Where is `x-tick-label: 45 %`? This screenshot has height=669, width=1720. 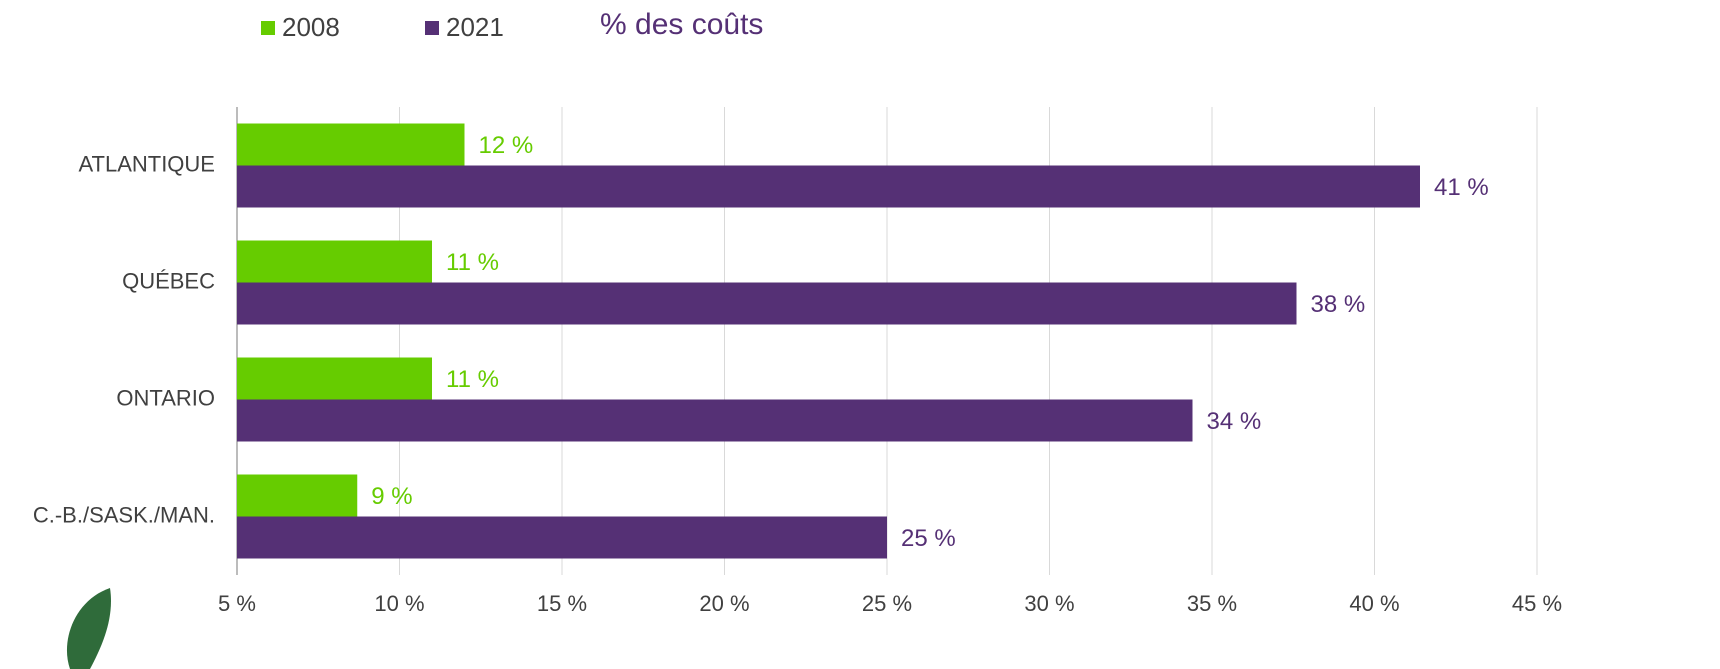
x-tick-label: 45 % is located at coordinates (1537, 603).